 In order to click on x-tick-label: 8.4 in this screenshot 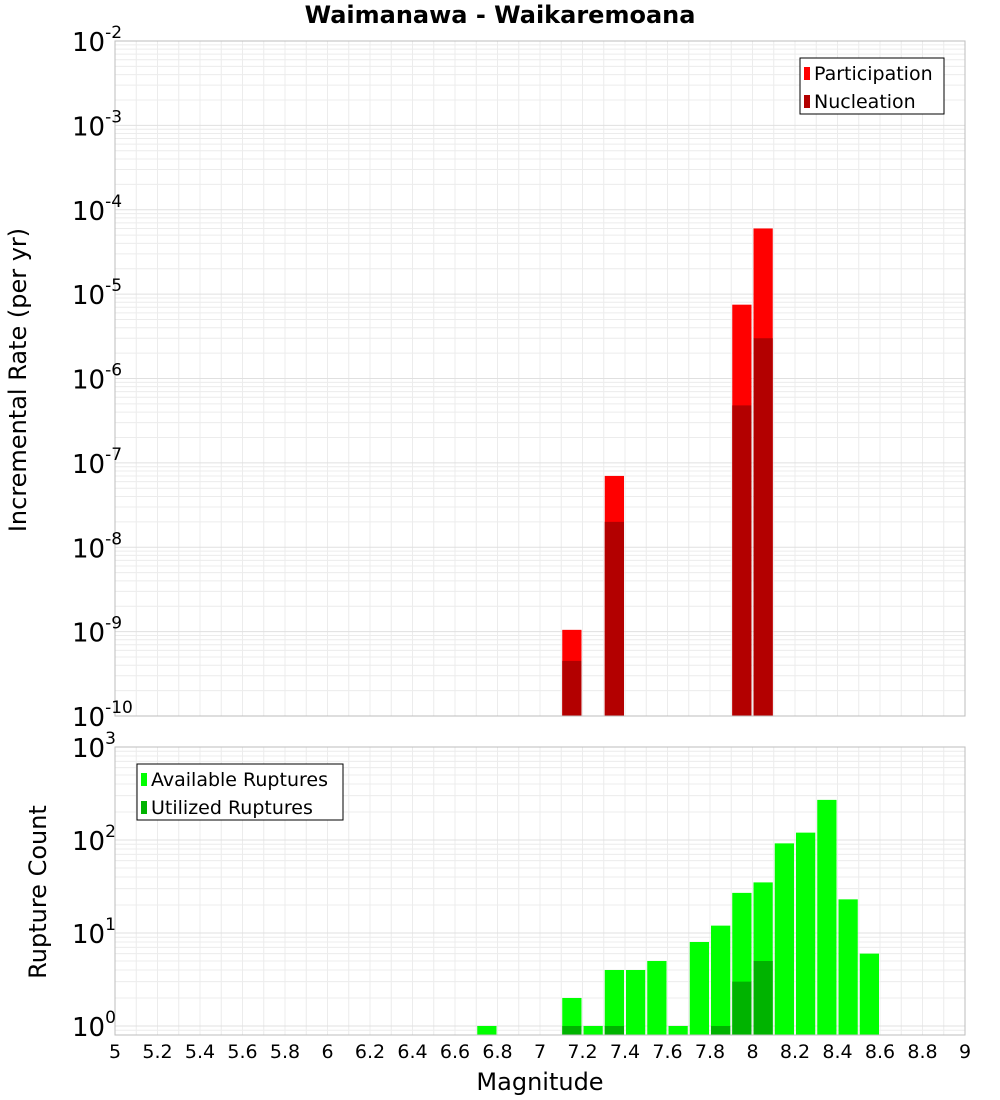, I will do `click(837, 1052)`.